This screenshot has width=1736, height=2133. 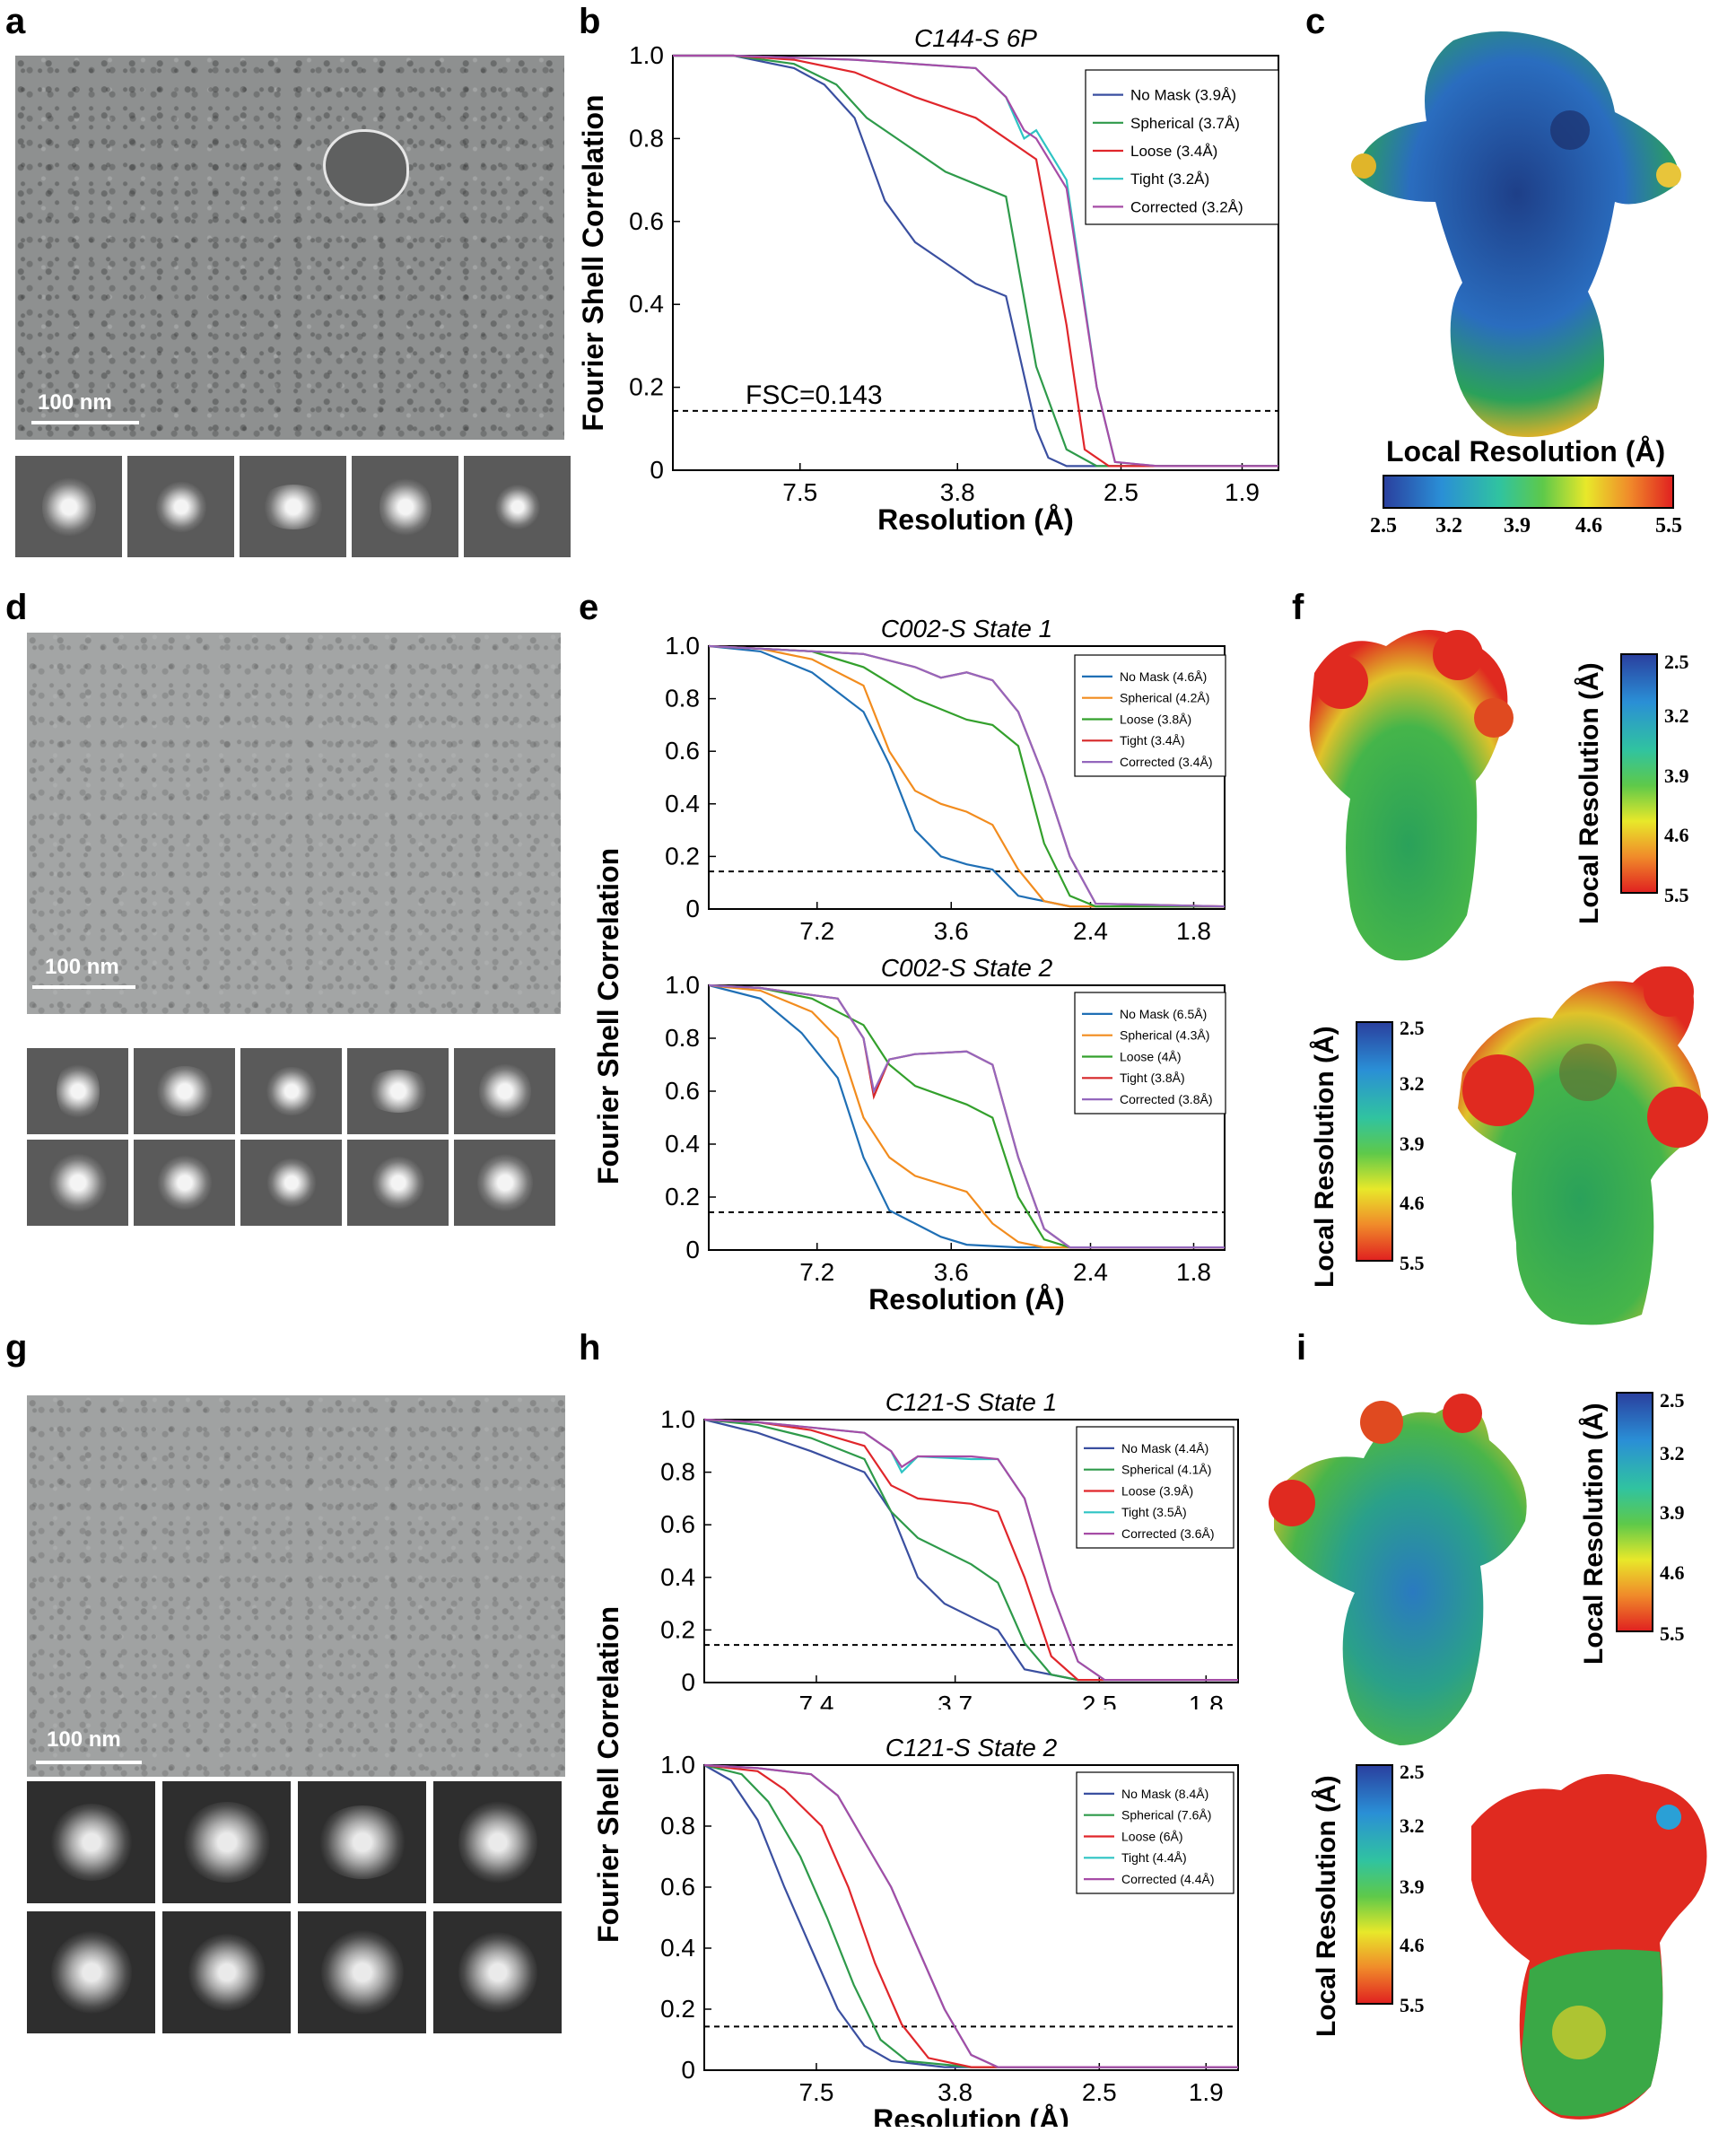 What do you see at coordinates (1668, 526) in the screenshot?
I see `colorbar-c-tick-4: 5.5` at bounding box center [1668, 526].